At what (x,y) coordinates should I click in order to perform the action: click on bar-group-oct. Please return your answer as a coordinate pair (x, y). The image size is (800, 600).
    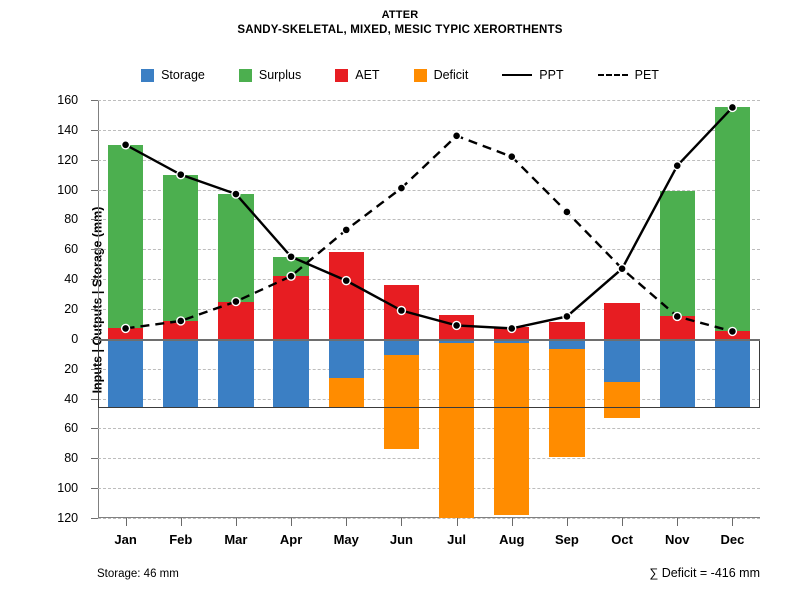
    Looking at the image, I should click on (622, 309).